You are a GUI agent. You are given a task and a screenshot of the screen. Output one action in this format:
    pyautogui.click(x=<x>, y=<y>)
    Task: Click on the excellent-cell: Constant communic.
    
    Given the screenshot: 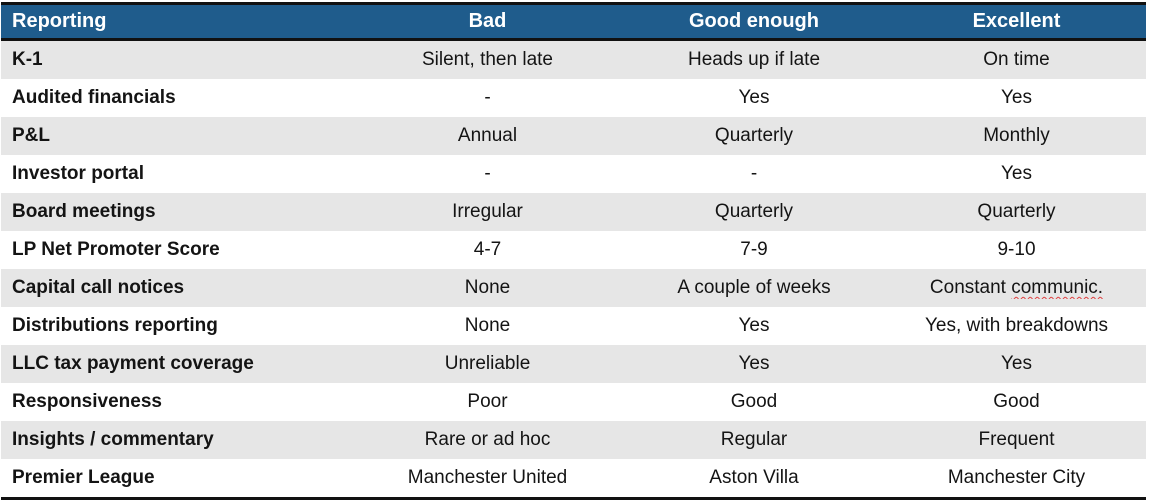 What is the action you would take?
    pyautogui.click(x=1016, y=287)
    